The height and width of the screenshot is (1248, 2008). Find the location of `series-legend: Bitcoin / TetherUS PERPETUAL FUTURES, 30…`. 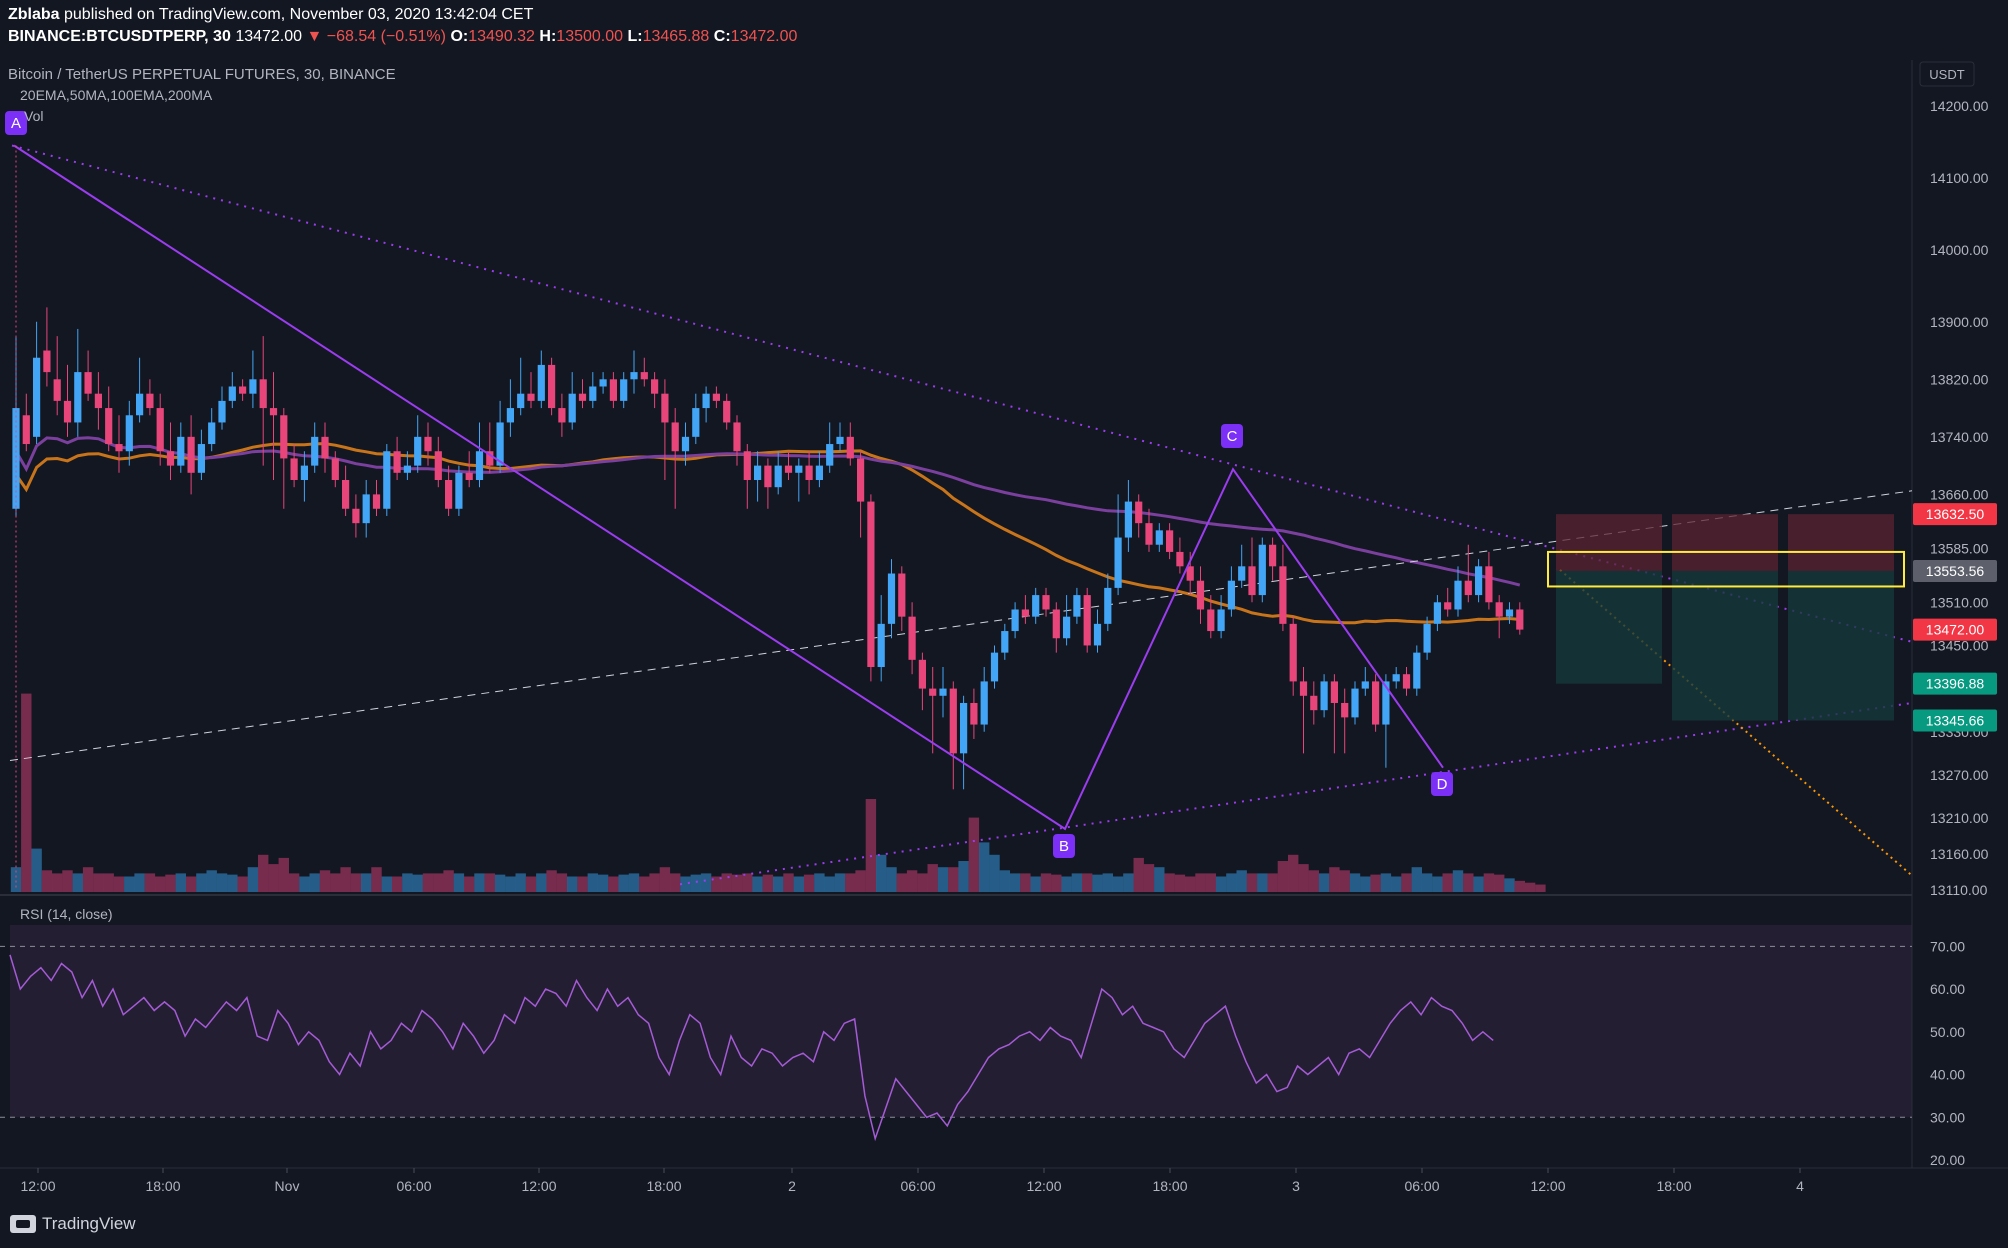

series-legend: Bitcoin / TetherUS PERPETUAL FUTURES, 30… is located at coordinates (202, 74).